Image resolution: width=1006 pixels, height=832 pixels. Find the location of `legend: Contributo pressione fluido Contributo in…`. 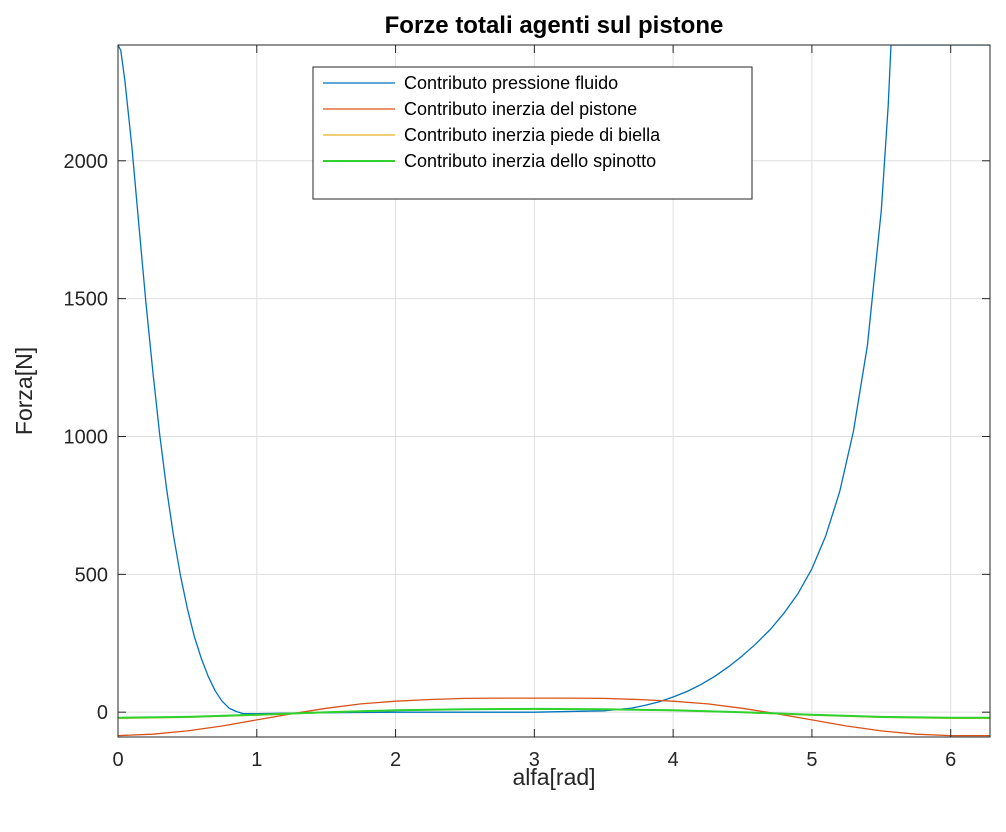

legend: Contributo pressione fluido Contributo in… is located at coordinates (532, 133).